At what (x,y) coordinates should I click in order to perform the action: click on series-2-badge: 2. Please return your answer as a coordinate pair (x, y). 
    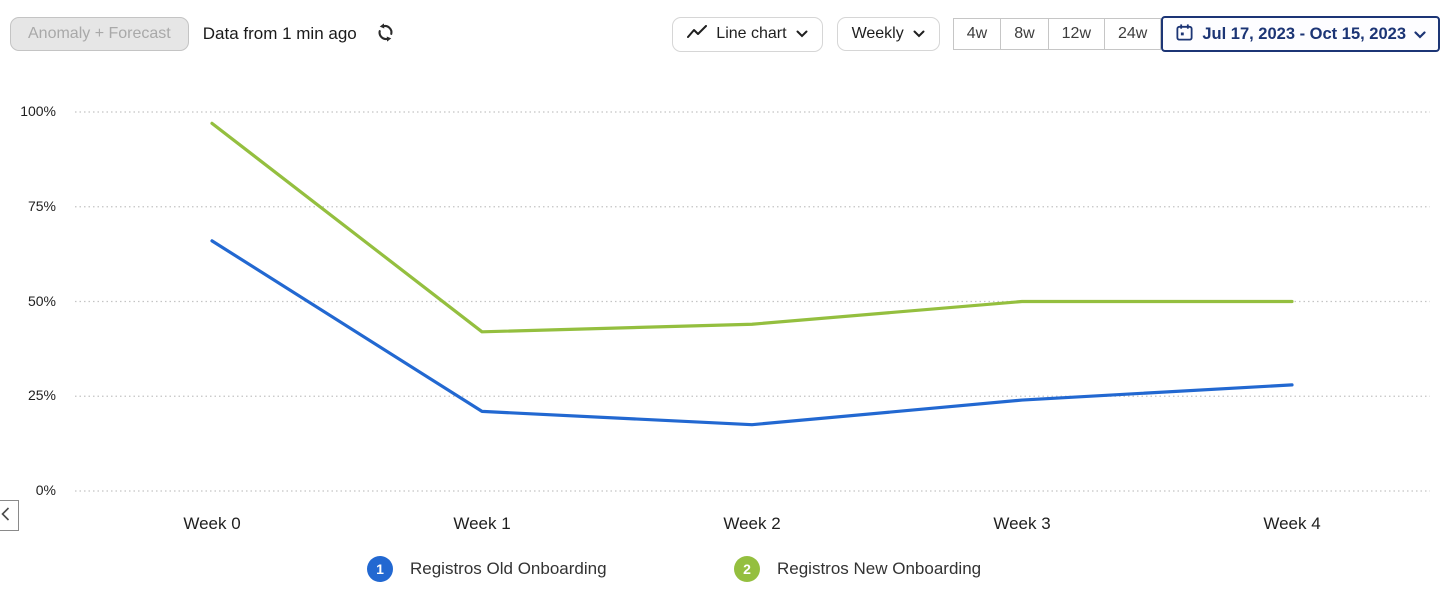
    Looking at the image, I should click on (747, 569).